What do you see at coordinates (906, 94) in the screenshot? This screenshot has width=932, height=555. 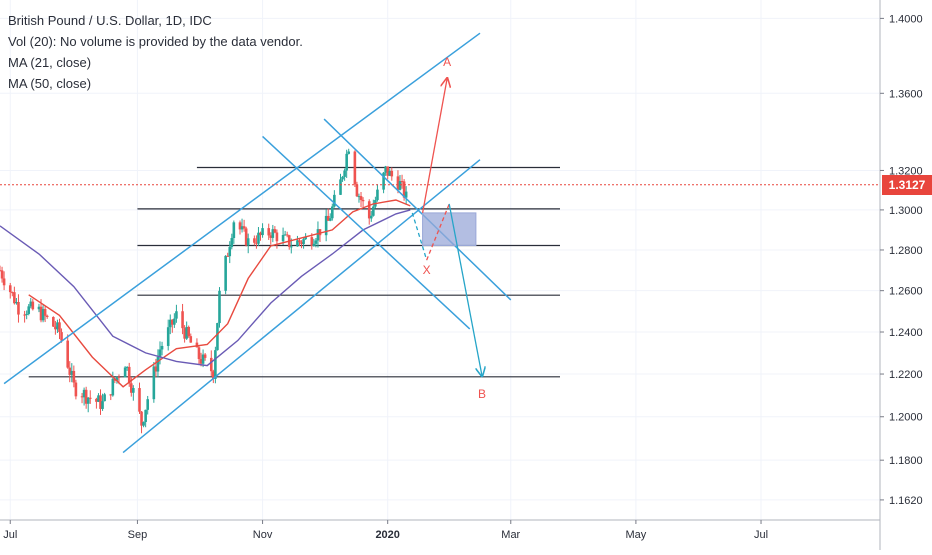 I see `price-tick-label: 1.3600` at bounding box center [906, 94].